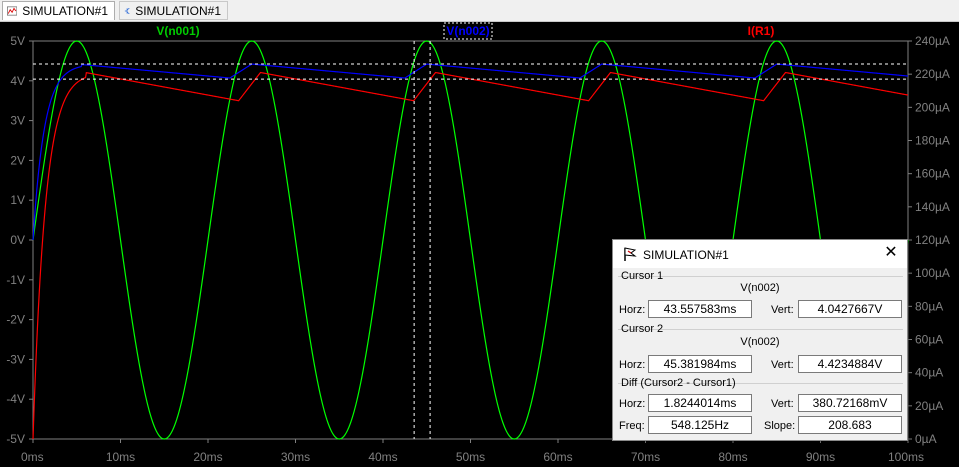 The image size is (959, 467). Describe the element at coordinates (850, 403) in the screenshot. I see `diff-vert-field: 380.72168mV` at that location.